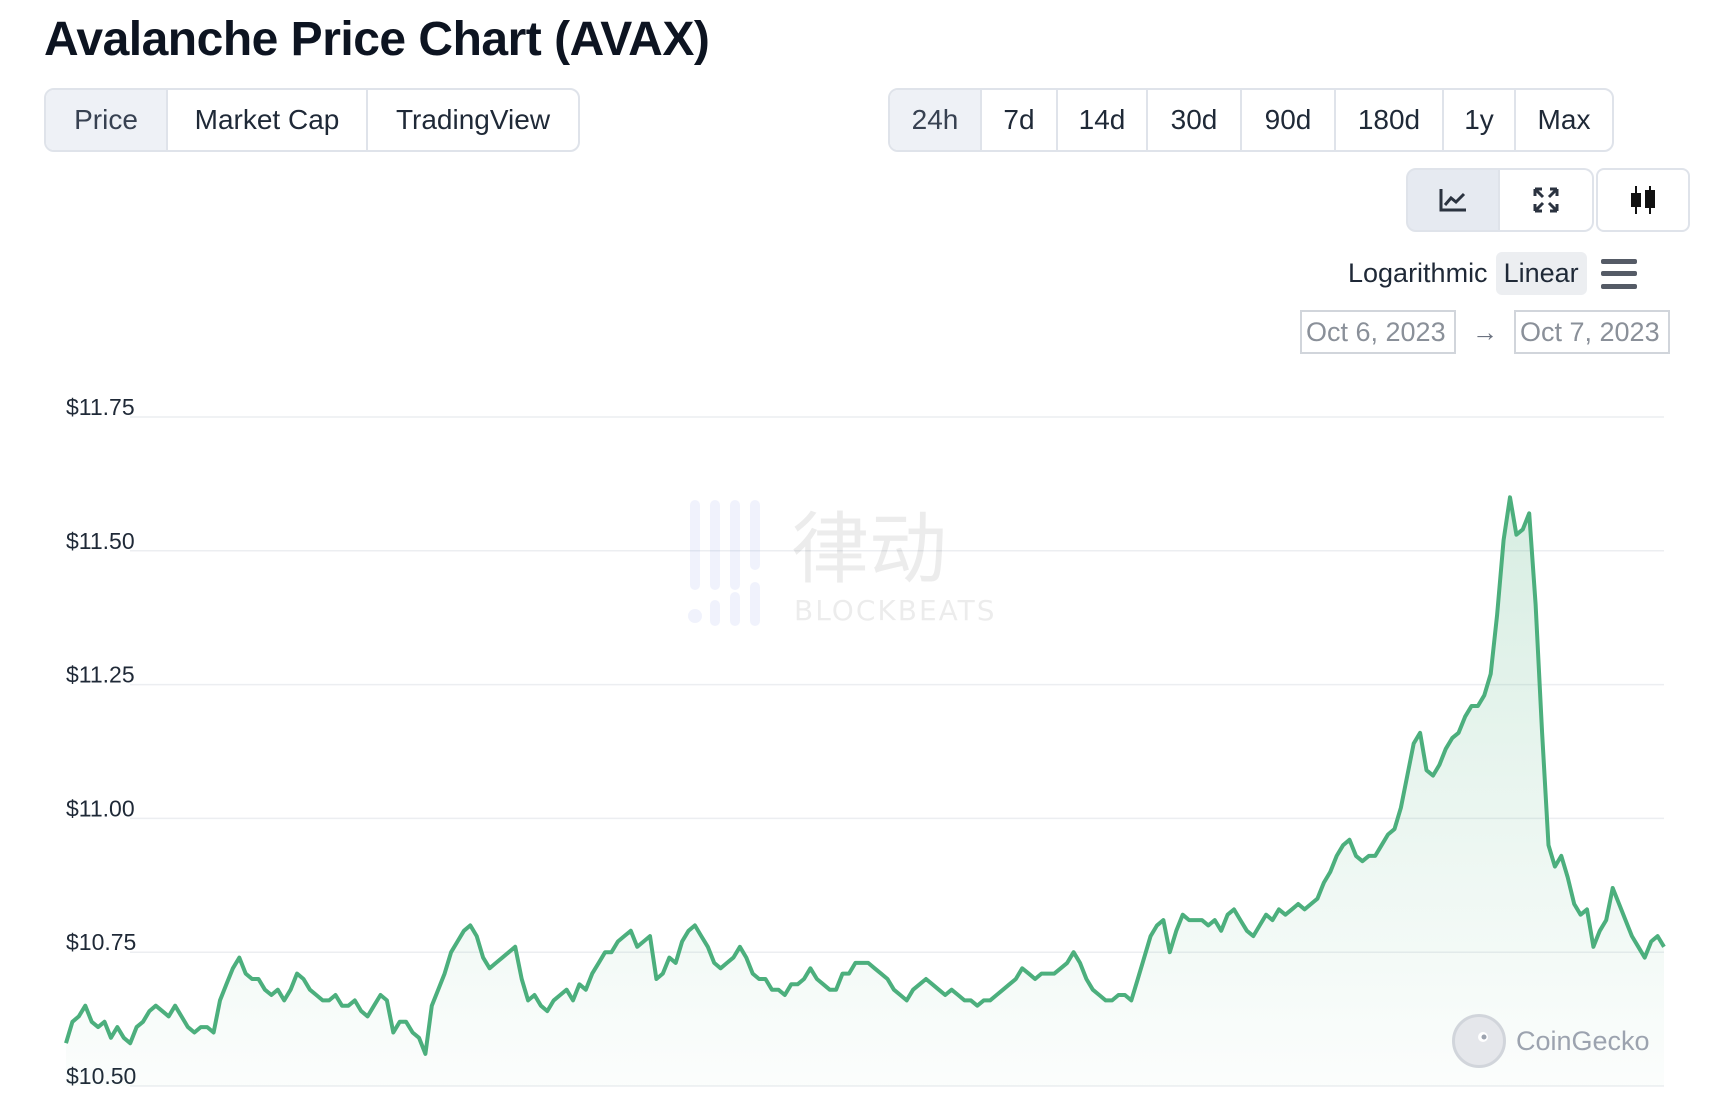 Image resolution: width=1712 pixels, height=1114 pixels. Describe the element at coordinates (1541, 273) in the screenshot. I see `scale-linear: Linear` at that location.